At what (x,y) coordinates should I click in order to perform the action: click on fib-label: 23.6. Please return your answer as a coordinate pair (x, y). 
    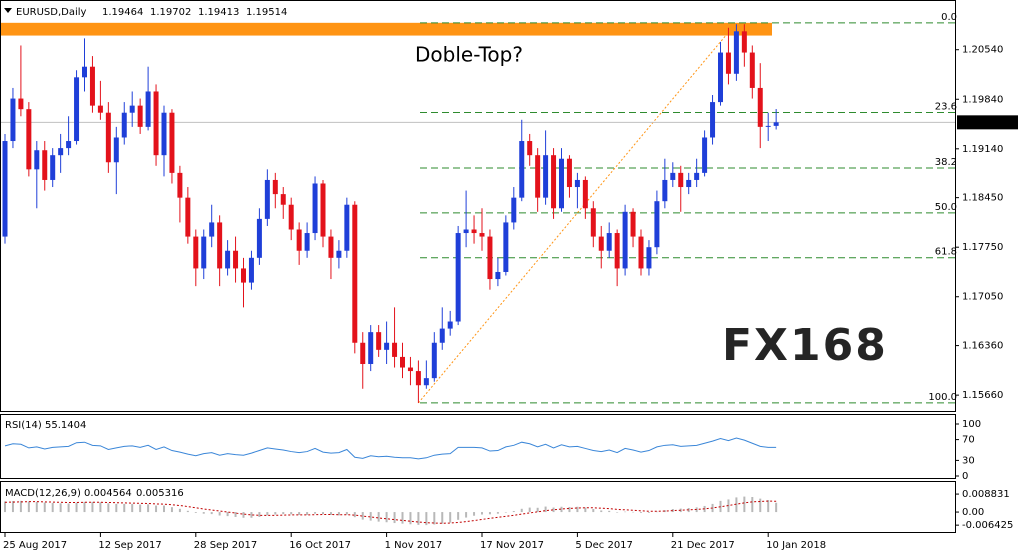
    Looking at the image, I should click on (946, 107).